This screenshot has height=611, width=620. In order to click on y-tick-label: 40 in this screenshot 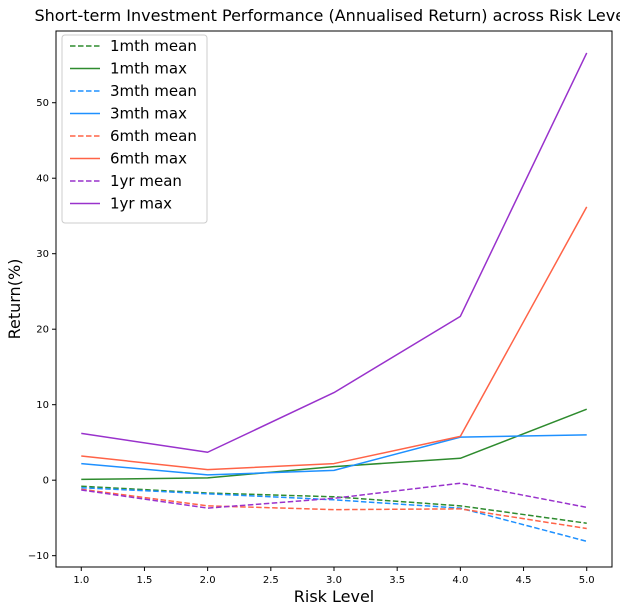, I will do `click(42, 179)`.